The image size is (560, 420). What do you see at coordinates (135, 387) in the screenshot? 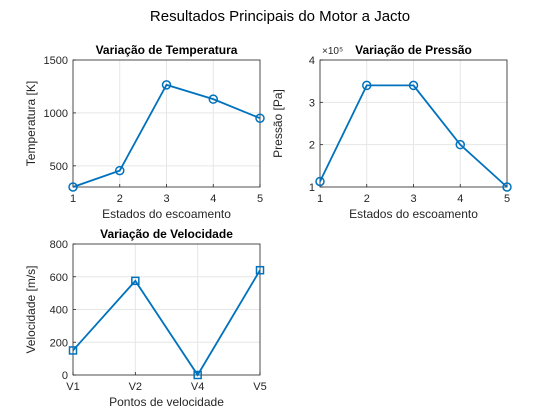
I see `x-tick-label: V2` at bounding box center [135, 387].